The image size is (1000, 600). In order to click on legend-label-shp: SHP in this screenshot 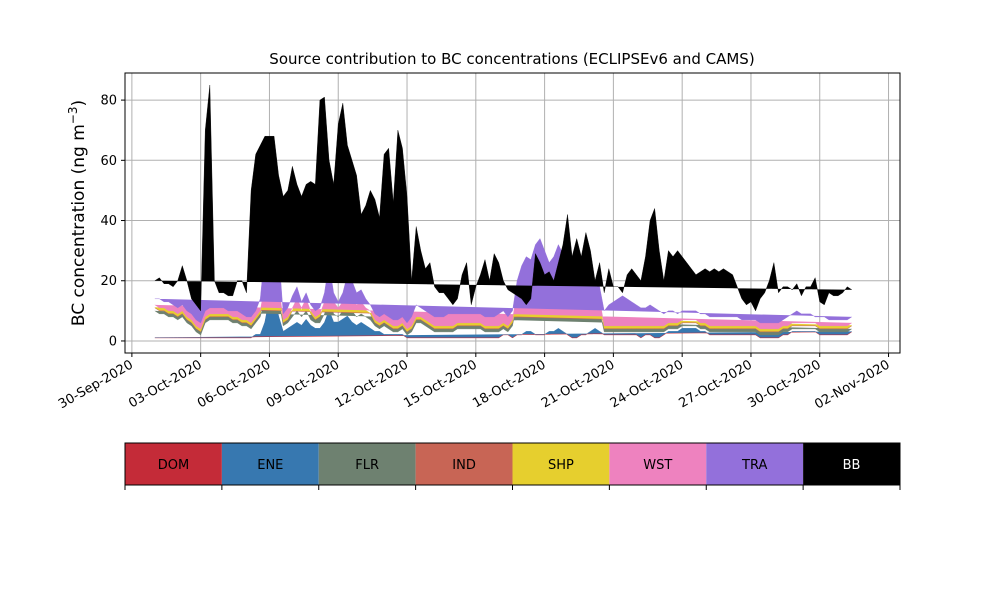, I will do `click(561, 465)`.